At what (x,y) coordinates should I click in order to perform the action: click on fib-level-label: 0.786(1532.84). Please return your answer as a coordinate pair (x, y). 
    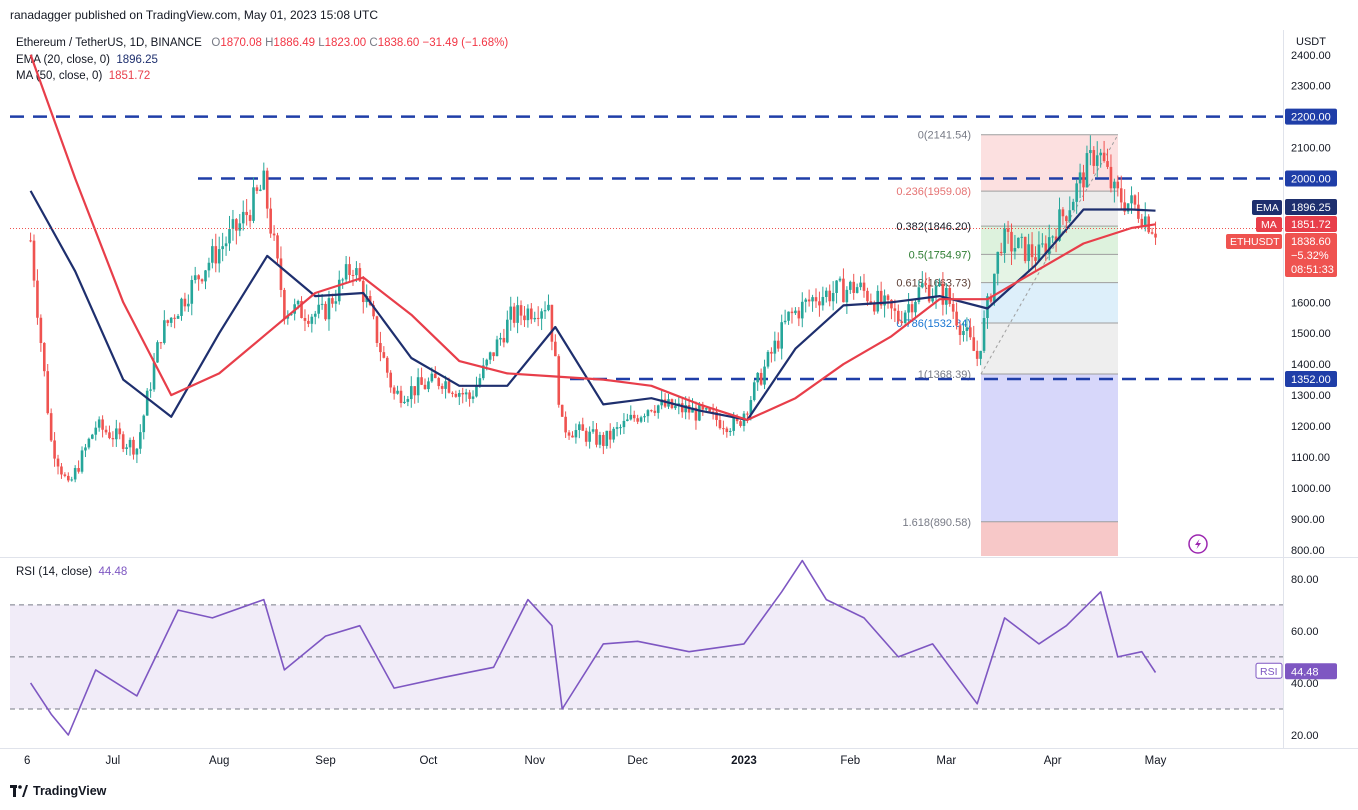
    Looking at the image, I should click on (933, 324).